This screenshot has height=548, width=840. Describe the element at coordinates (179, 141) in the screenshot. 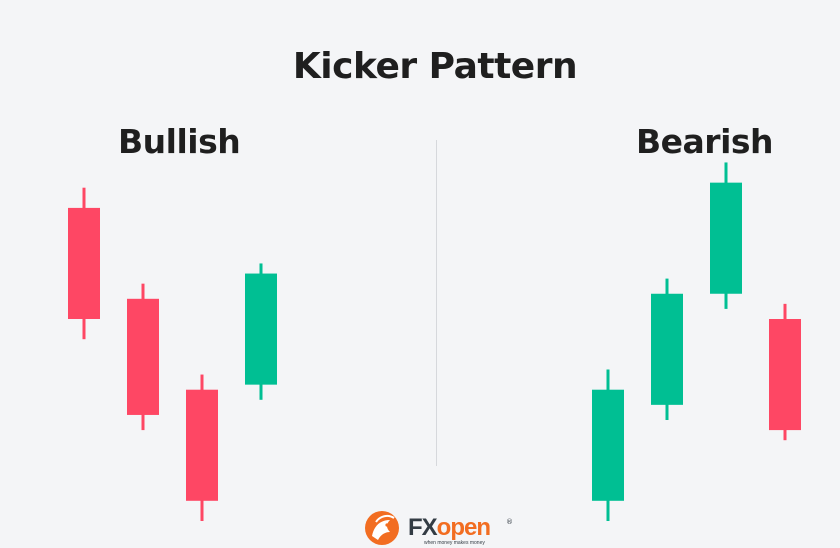

I see `bullish-panel-title: Bullish` at that location.